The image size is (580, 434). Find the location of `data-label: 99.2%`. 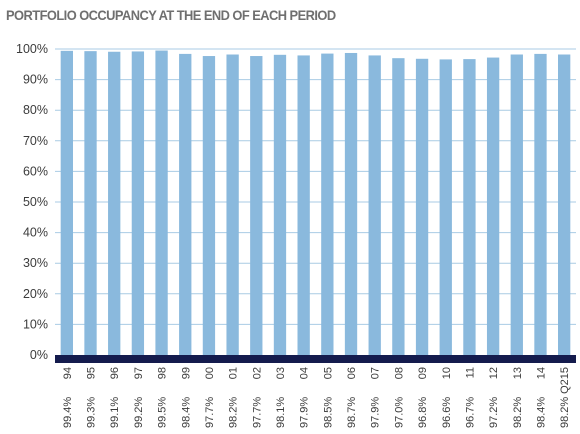

data-label: 99.2% is located at coordinates (139, 412).